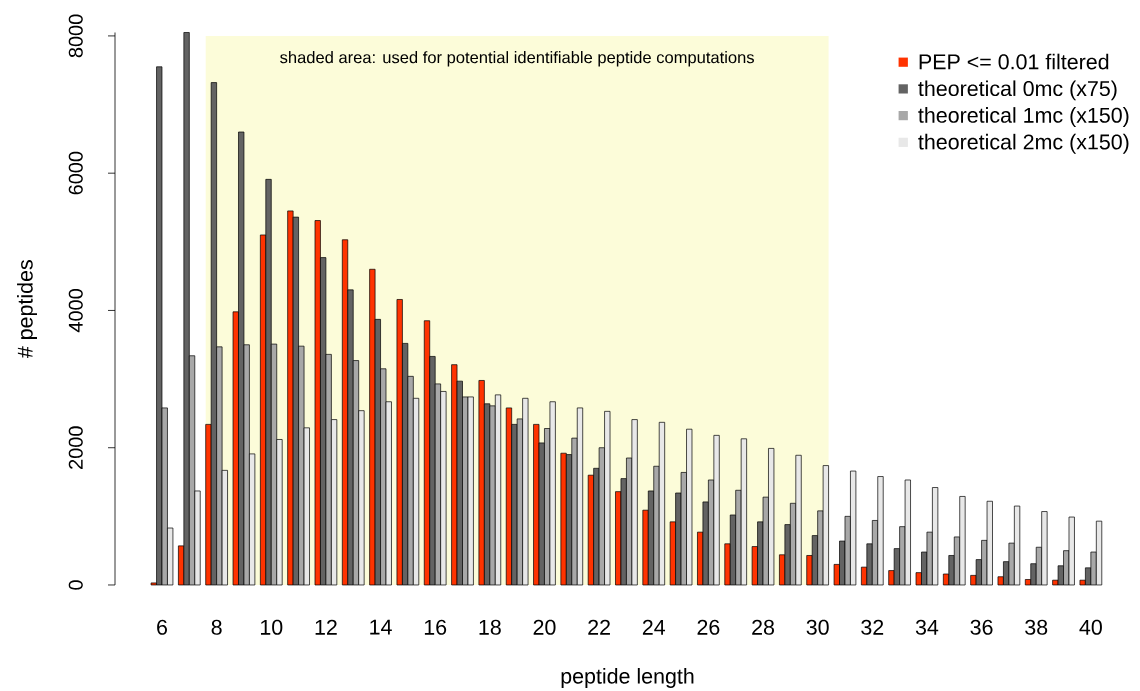 Image resolution: width=1140 pixels, height=691 pixels. What do you see at coordinates (981, 627) in the screenshot?
I see `x-tick-label: 36` at bounding box center [981, 627].